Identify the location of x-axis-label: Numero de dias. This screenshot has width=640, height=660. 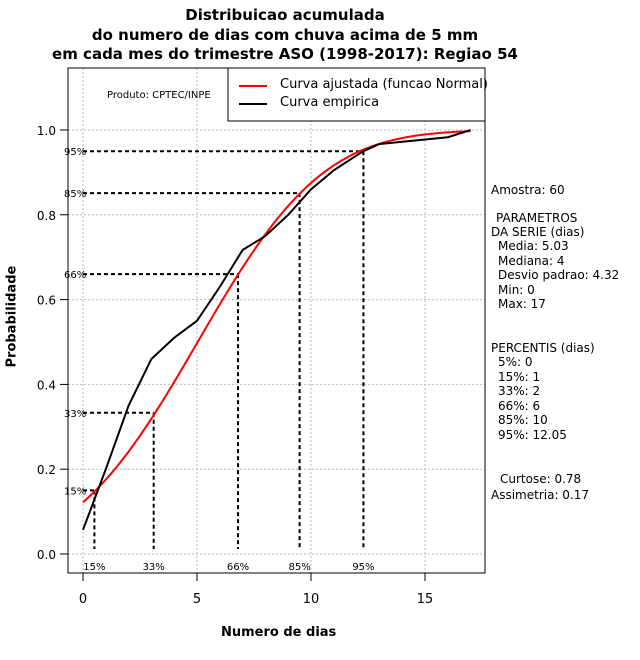
(279, 632).